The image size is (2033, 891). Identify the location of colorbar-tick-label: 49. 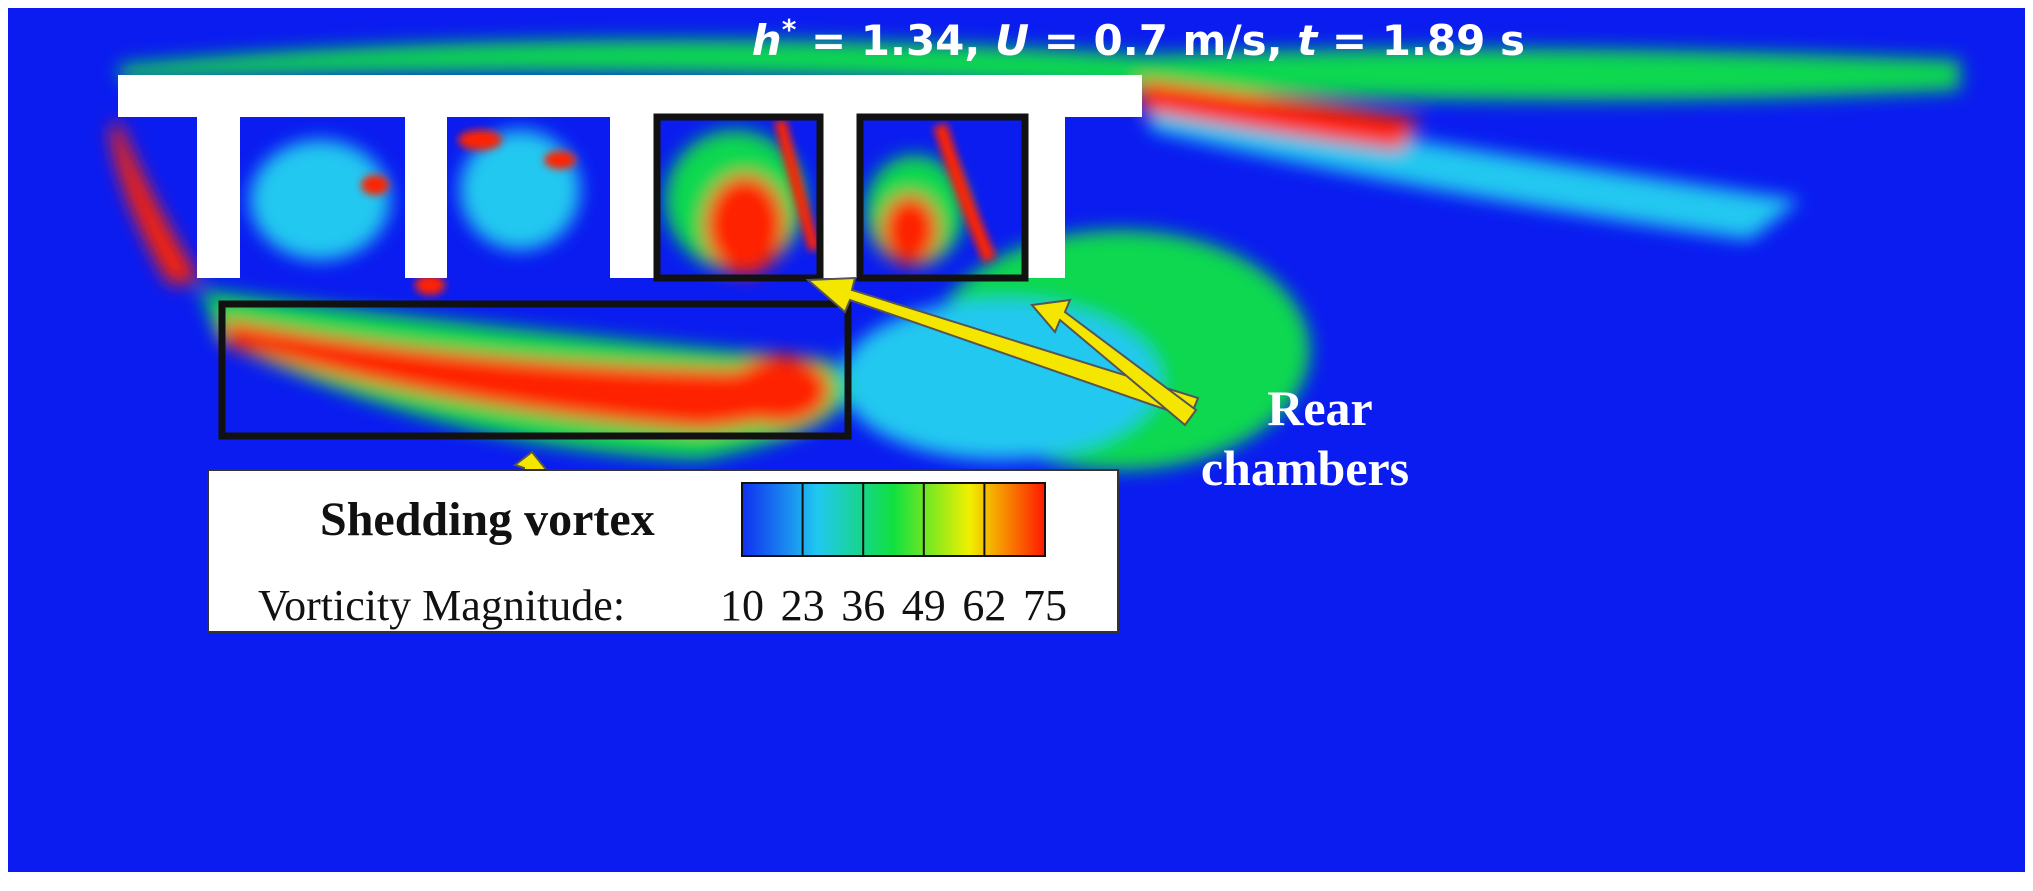
(924, 605).